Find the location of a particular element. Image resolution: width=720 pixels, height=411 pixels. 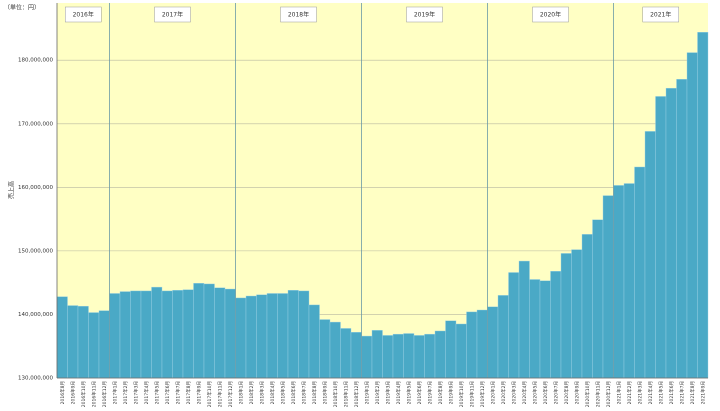

year-label: 2016年 is located at coordinates (83, 15).